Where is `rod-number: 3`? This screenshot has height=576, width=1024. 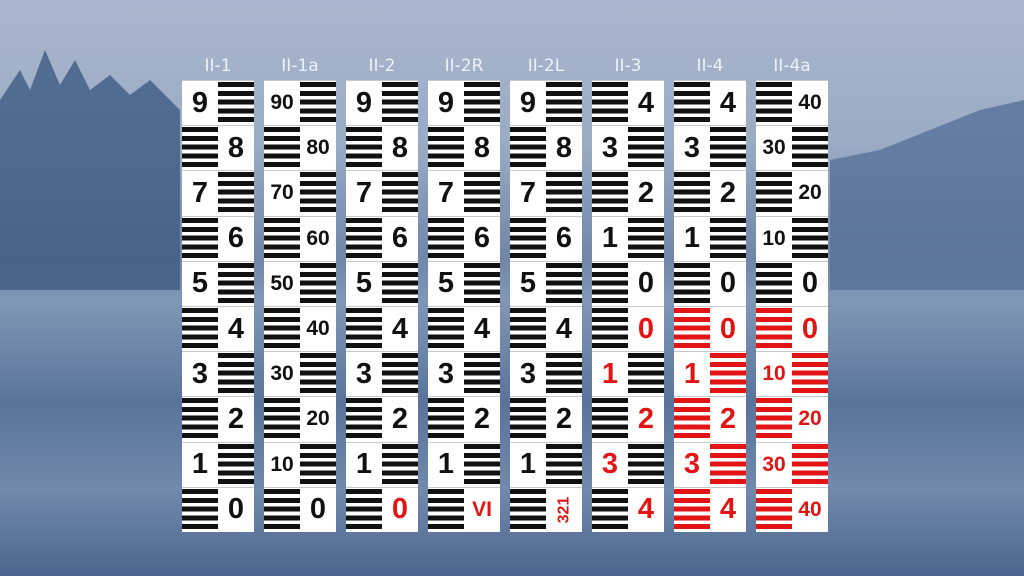 rod-number: 3 is located at coordinates (446, 374).